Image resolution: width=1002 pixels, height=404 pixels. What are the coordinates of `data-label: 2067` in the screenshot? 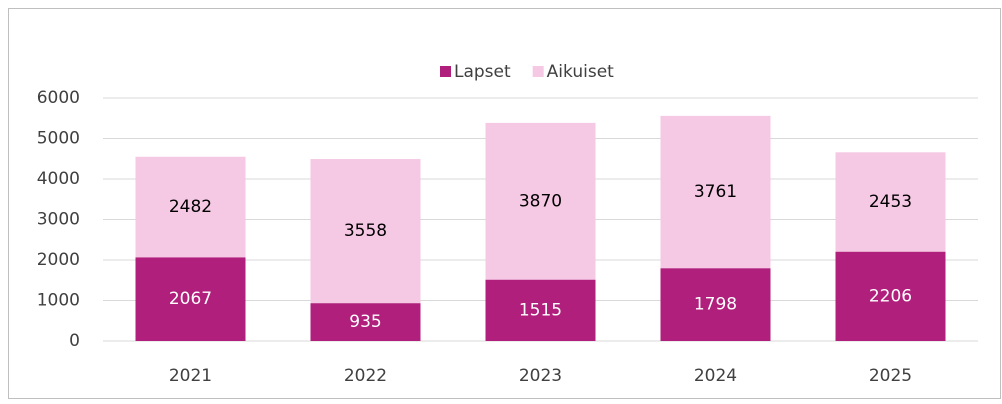 It's located at (190, 299).